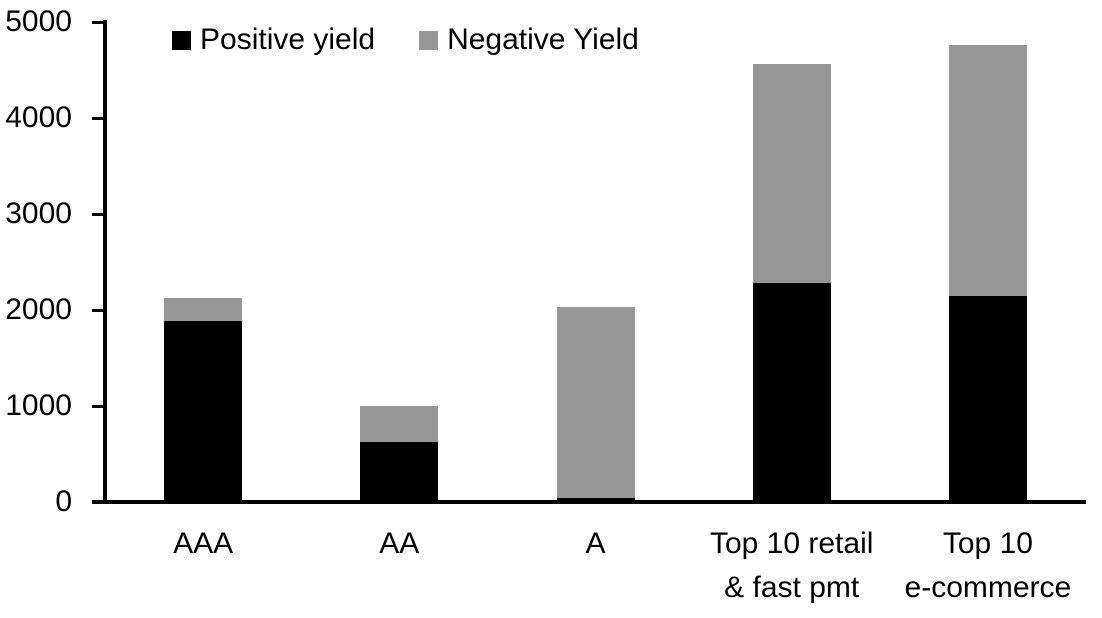 This screenshot has width=1102, height=618. What do you see at coordinates (791, 565) in the screenshot?
I see `x-axis-label-3: Top 10 retail & fast pmt` at bounding box center [791, 565].